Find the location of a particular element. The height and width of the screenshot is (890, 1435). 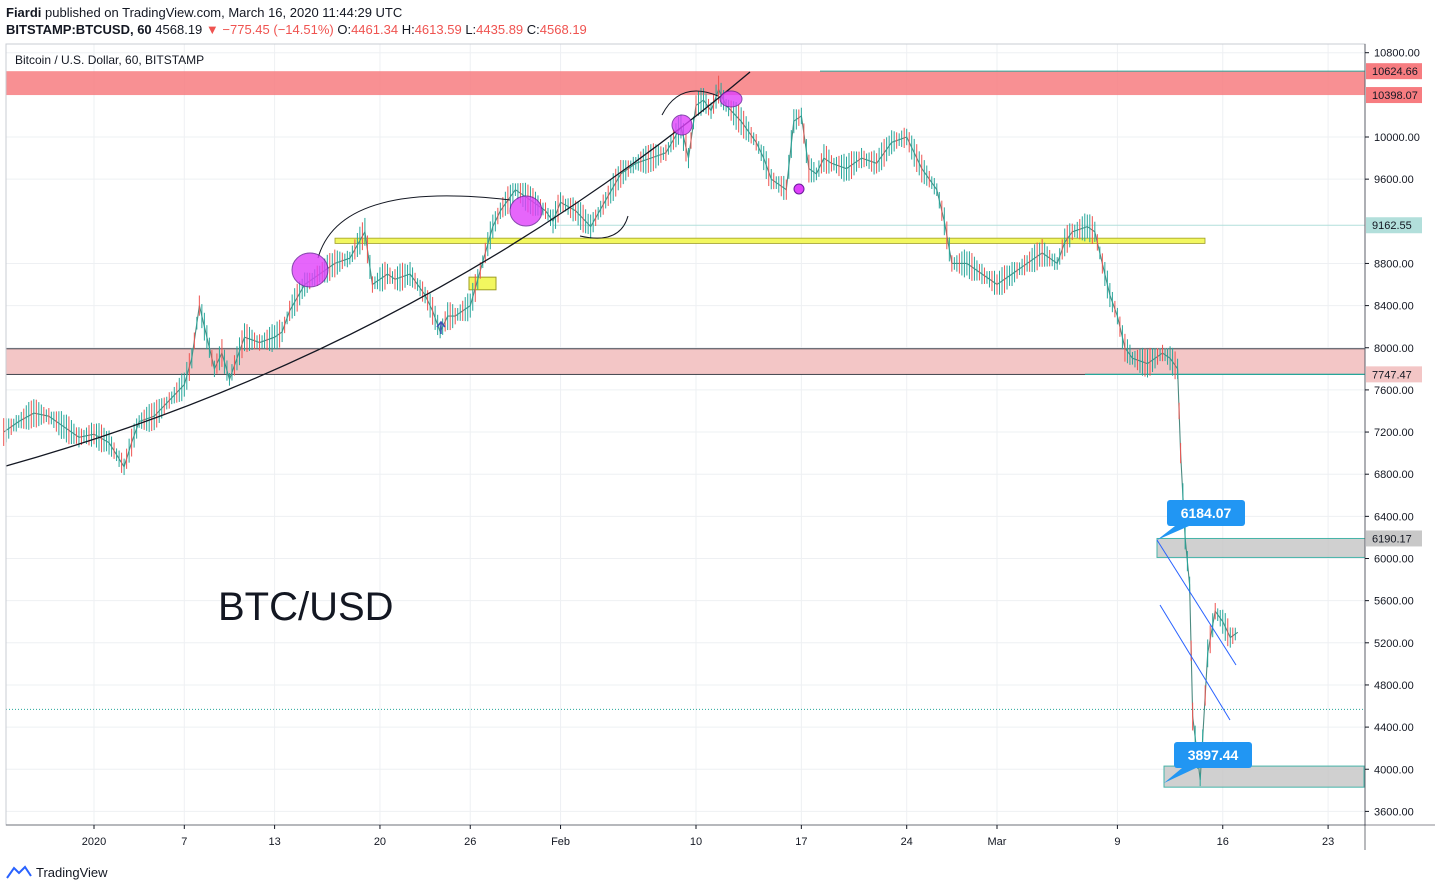

price-label: 9162.55 is located at coordinates (1392, 226).